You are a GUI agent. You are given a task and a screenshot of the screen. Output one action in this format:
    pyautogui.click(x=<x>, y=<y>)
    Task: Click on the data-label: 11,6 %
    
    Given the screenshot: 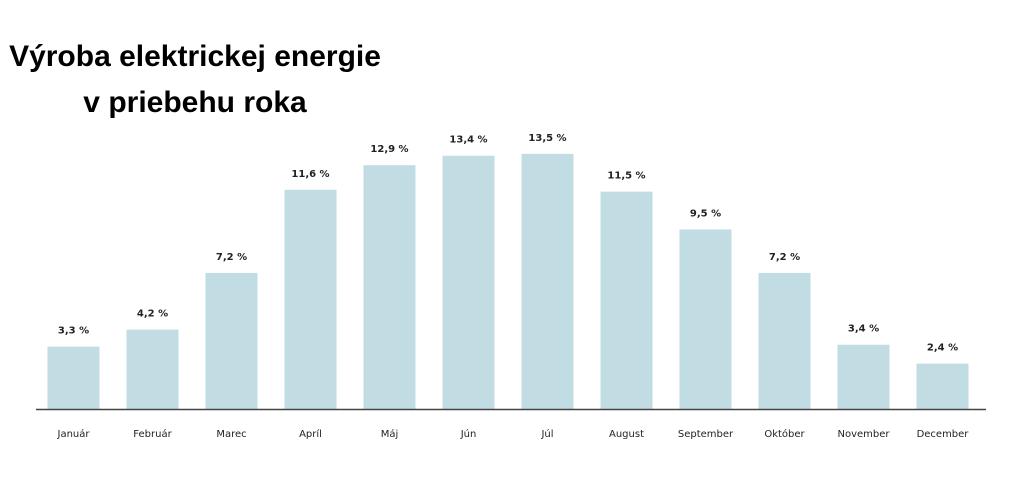 What is the action you would take?
    pyautogui.click(x=310, y=174)
    